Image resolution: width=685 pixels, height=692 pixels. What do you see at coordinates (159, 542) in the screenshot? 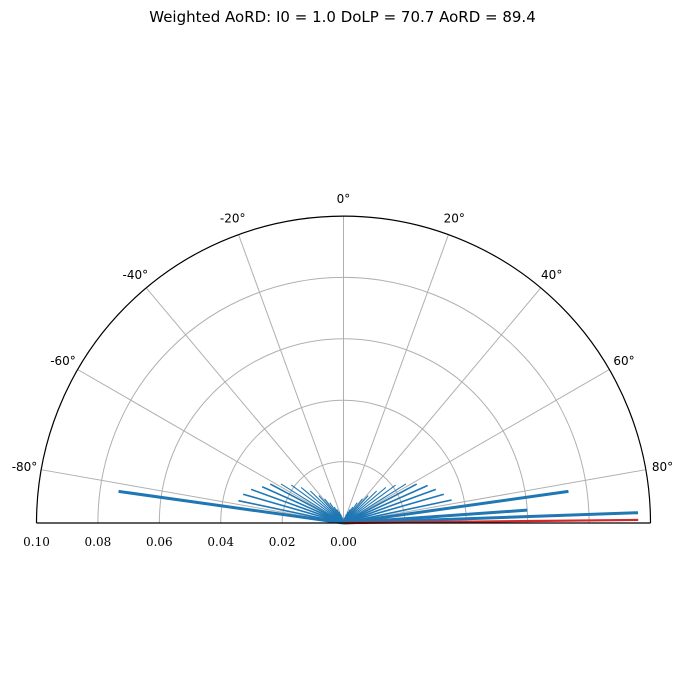
I see `radial-tick-label: 0.06` at bounding box center [159, 542].